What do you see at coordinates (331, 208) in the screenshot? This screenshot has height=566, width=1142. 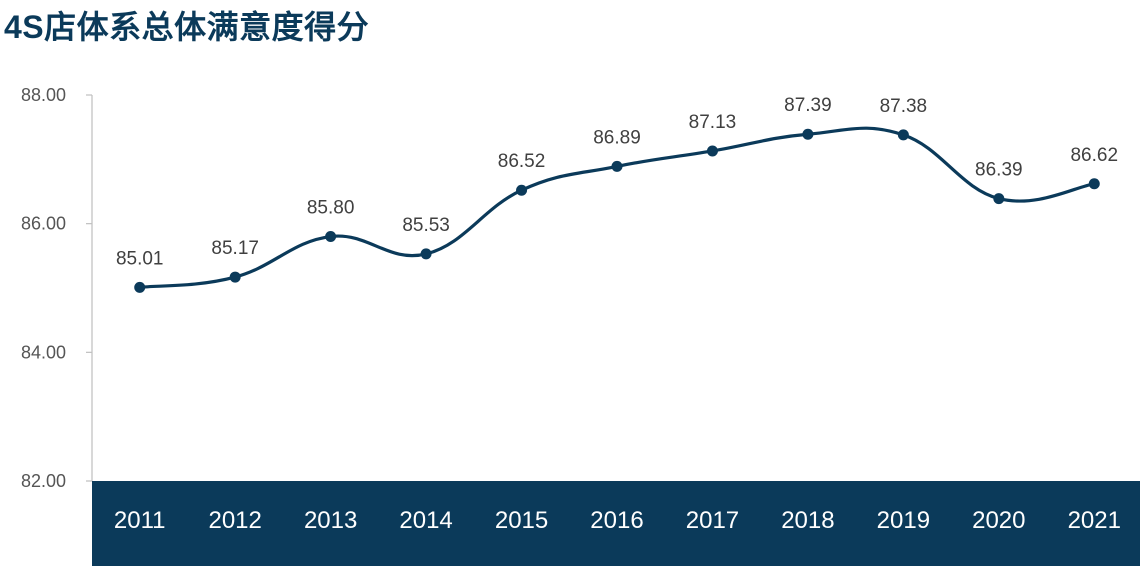 I see `data-label: 85.80` at bounding box center [331, 208].